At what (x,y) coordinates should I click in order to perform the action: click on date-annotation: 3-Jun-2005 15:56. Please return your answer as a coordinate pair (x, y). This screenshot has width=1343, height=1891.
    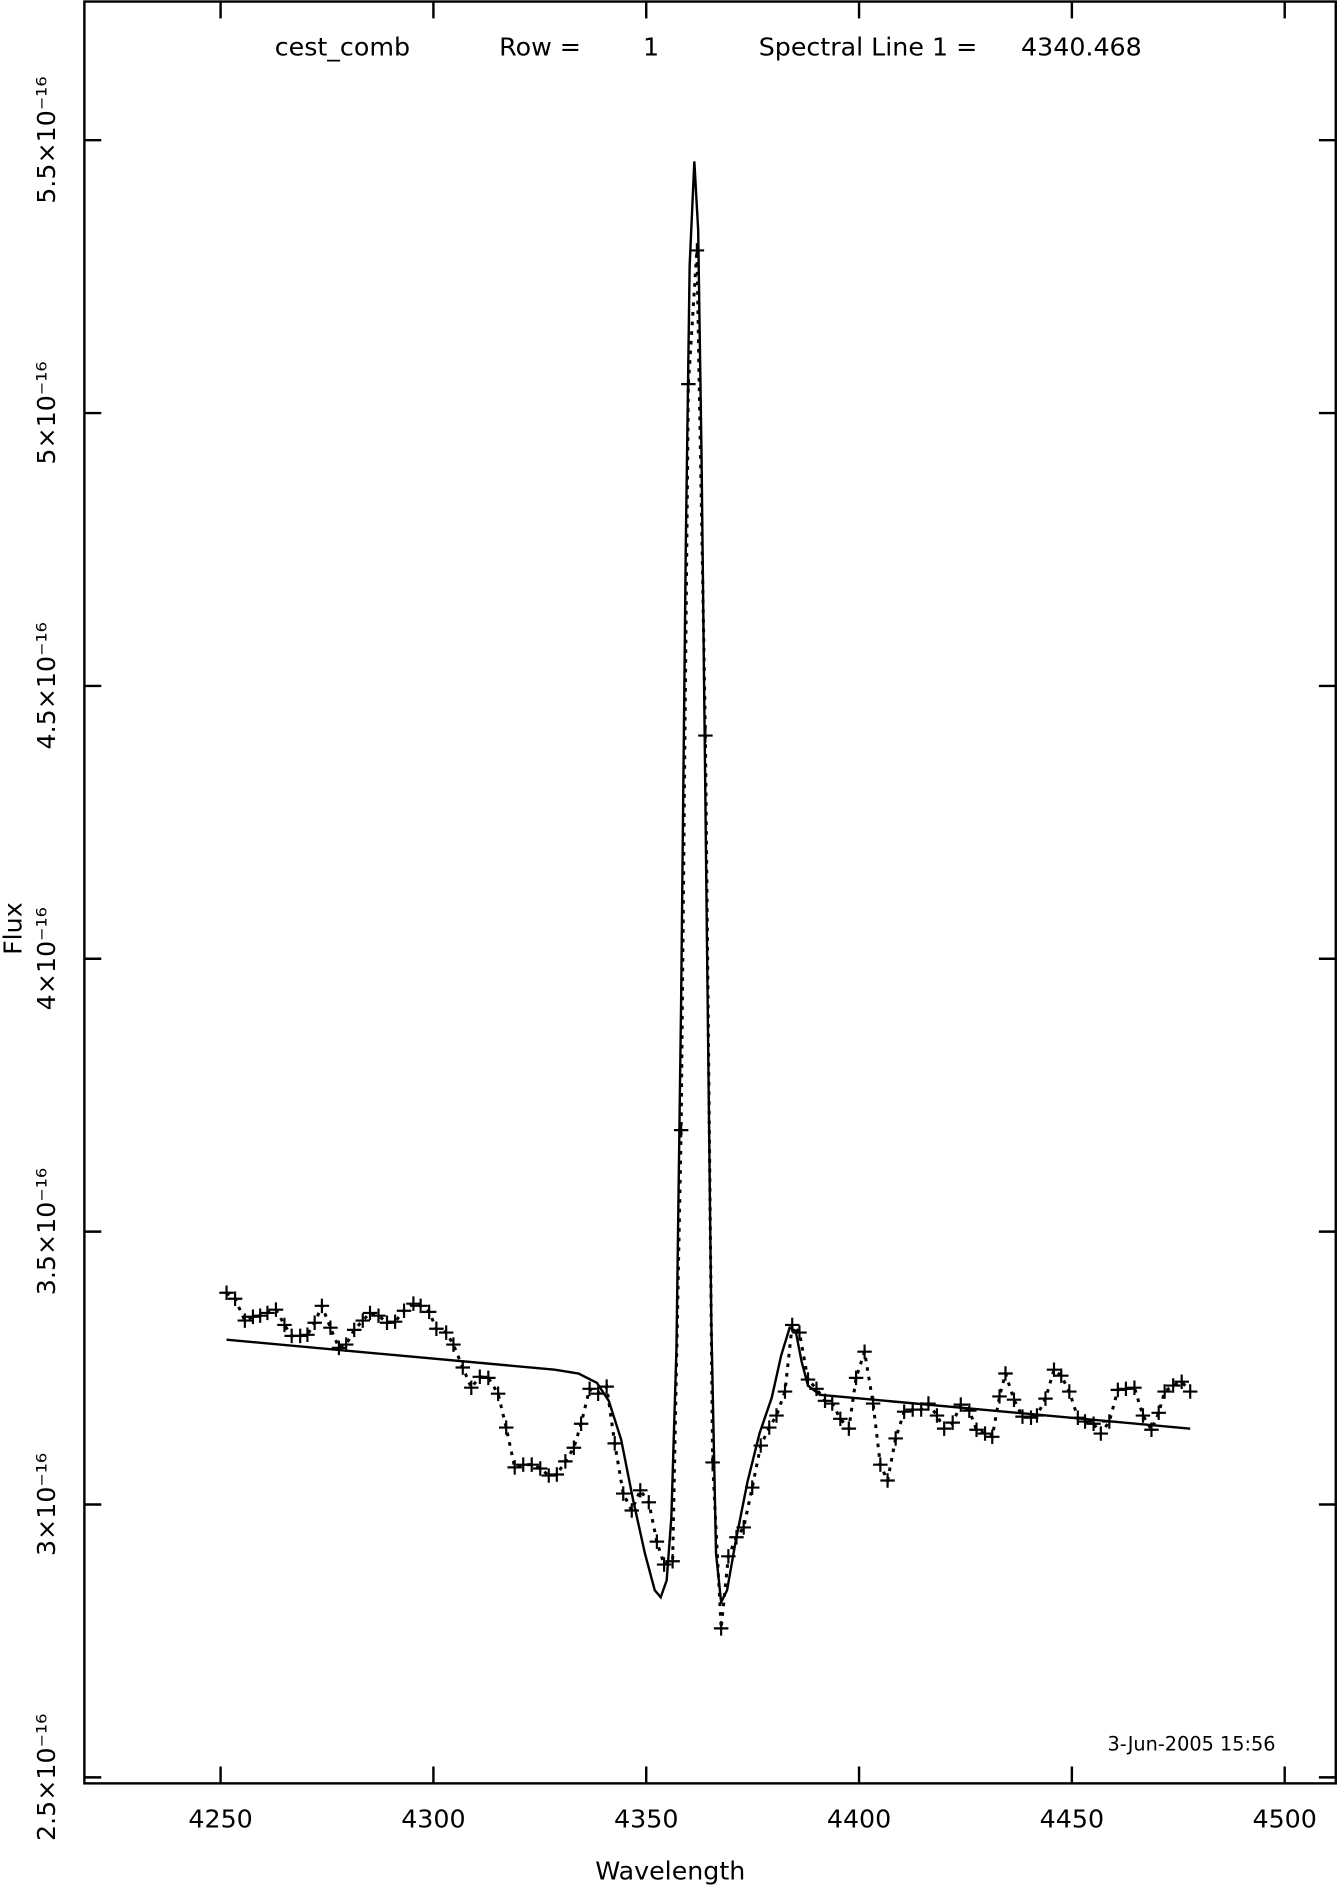
    Looking at the image, I should click on (1191, 1743).